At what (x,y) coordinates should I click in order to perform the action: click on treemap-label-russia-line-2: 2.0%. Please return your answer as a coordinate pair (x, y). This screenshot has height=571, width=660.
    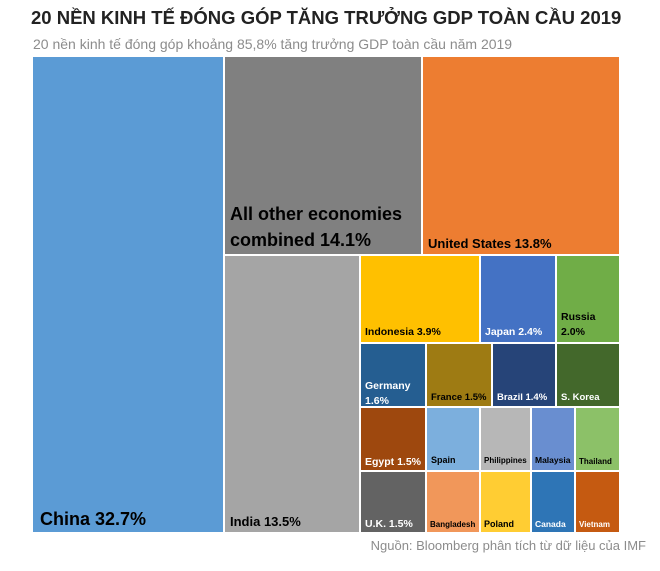
    Looking at the image, I should click on (573, 332).